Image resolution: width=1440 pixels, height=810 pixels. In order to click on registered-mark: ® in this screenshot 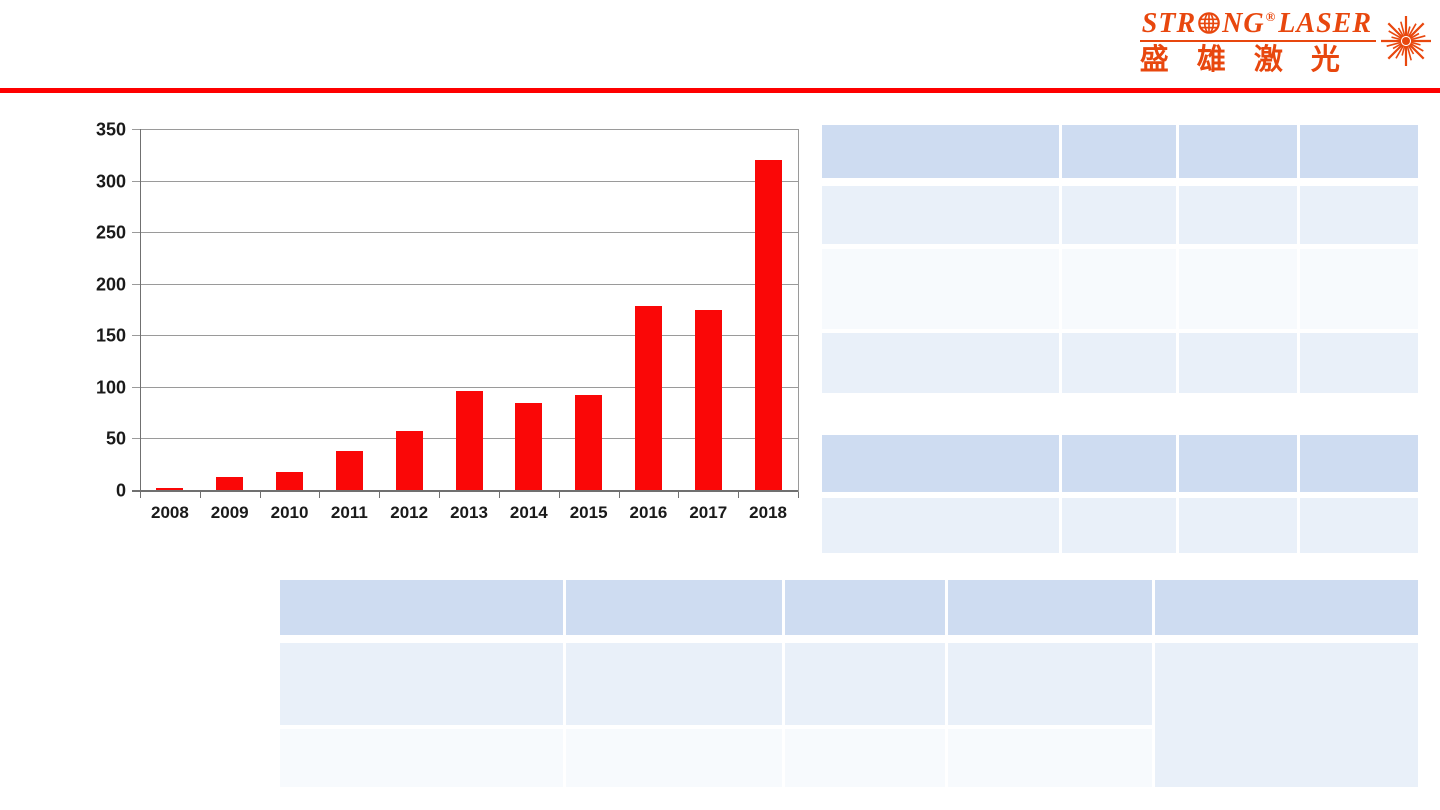, I will do `click(1271, 16)`.